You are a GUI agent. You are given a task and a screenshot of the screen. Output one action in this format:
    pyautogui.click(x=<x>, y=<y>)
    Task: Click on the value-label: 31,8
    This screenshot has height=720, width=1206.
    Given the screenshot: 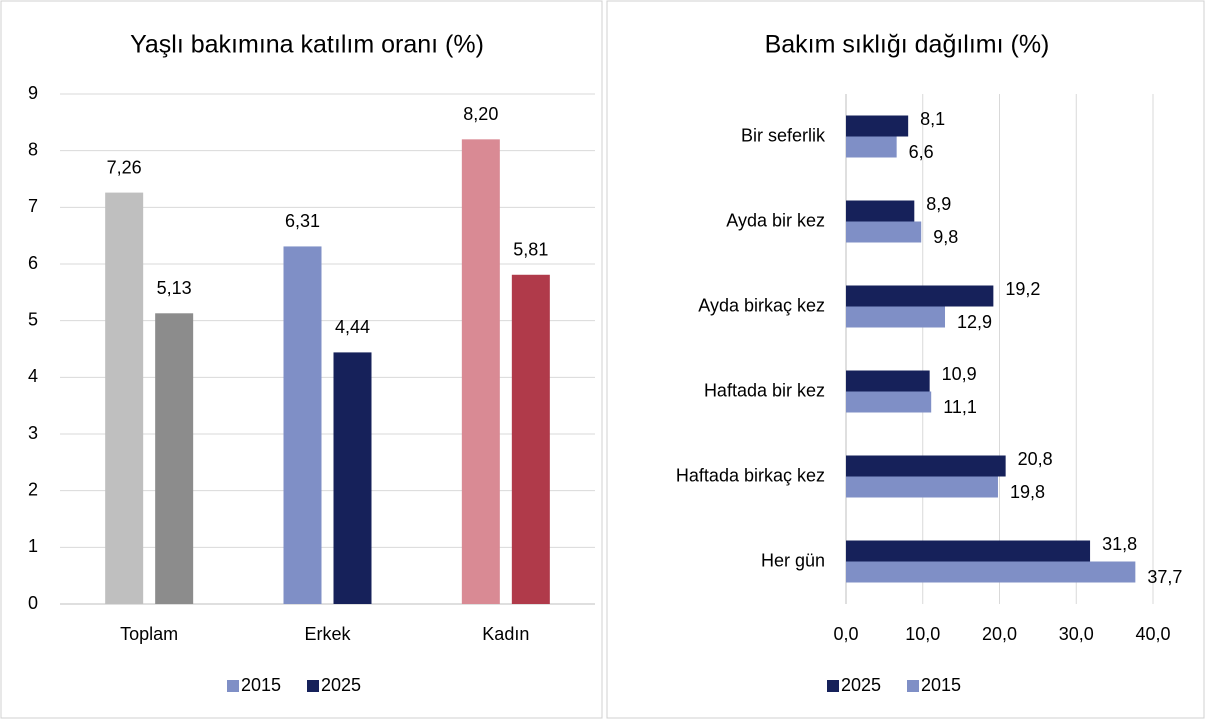 What is the action you would take?
    pyautogui.click(x=1119, y=544)
    